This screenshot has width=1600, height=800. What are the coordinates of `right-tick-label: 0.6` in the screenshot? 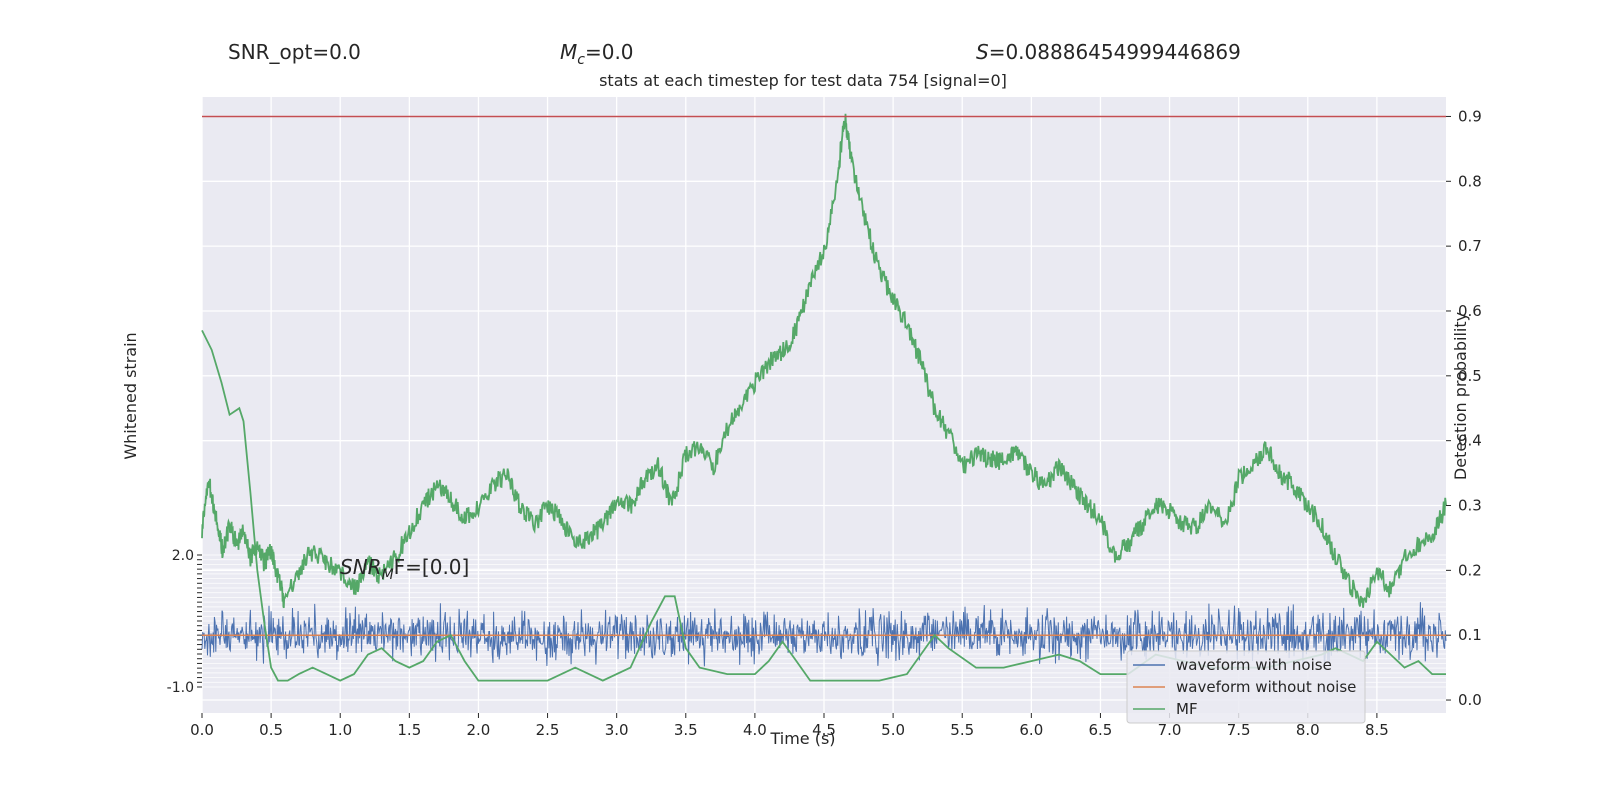 It's located at (1470, 311).